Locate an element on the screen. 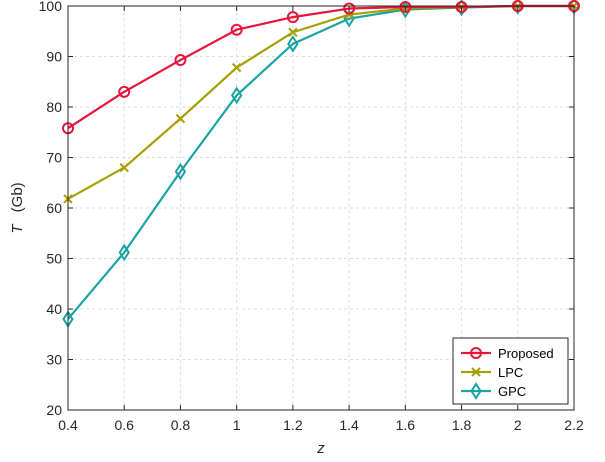 This screenshot has height=462, width=605. legend-entry-lpc: LPC is located at coordinates (492, 372).